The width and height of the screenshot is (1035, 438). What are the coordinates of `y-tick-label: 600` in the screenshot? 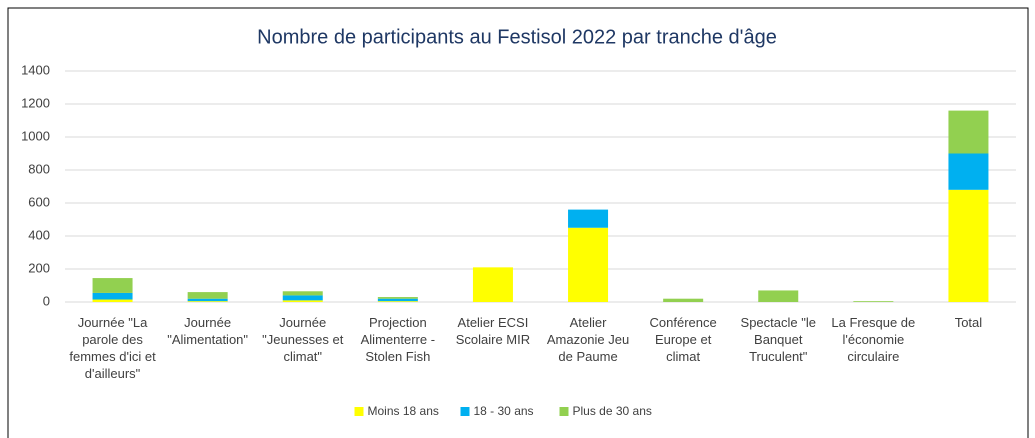 It's located at (39, 201).